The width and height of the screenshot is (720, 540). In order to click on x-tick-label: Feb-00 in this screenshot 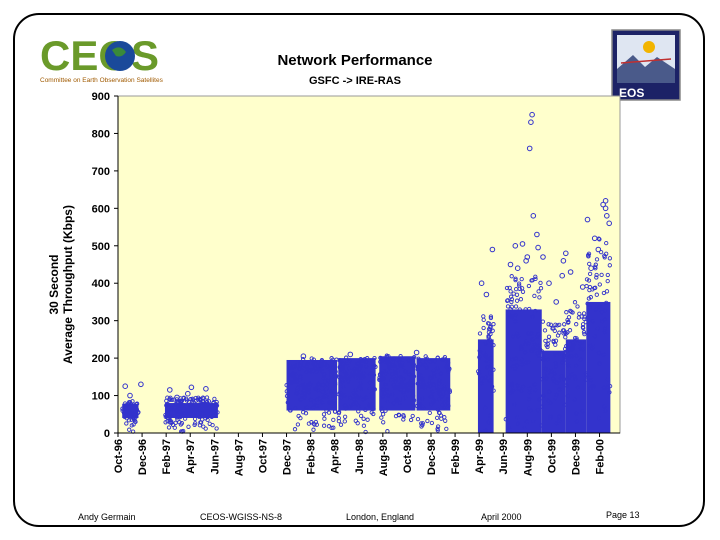, I will do `click(601, 456)`.